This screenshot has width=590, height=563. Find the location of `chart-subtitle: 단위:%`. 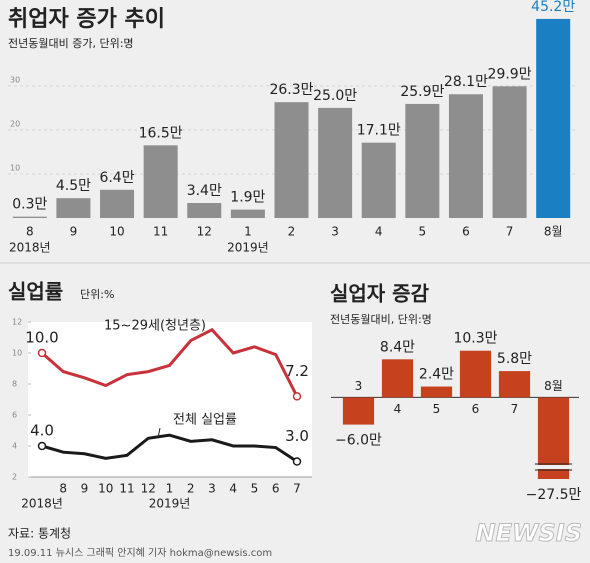

chart-subtitle: 단위:% is located at coordinates (97, 294).